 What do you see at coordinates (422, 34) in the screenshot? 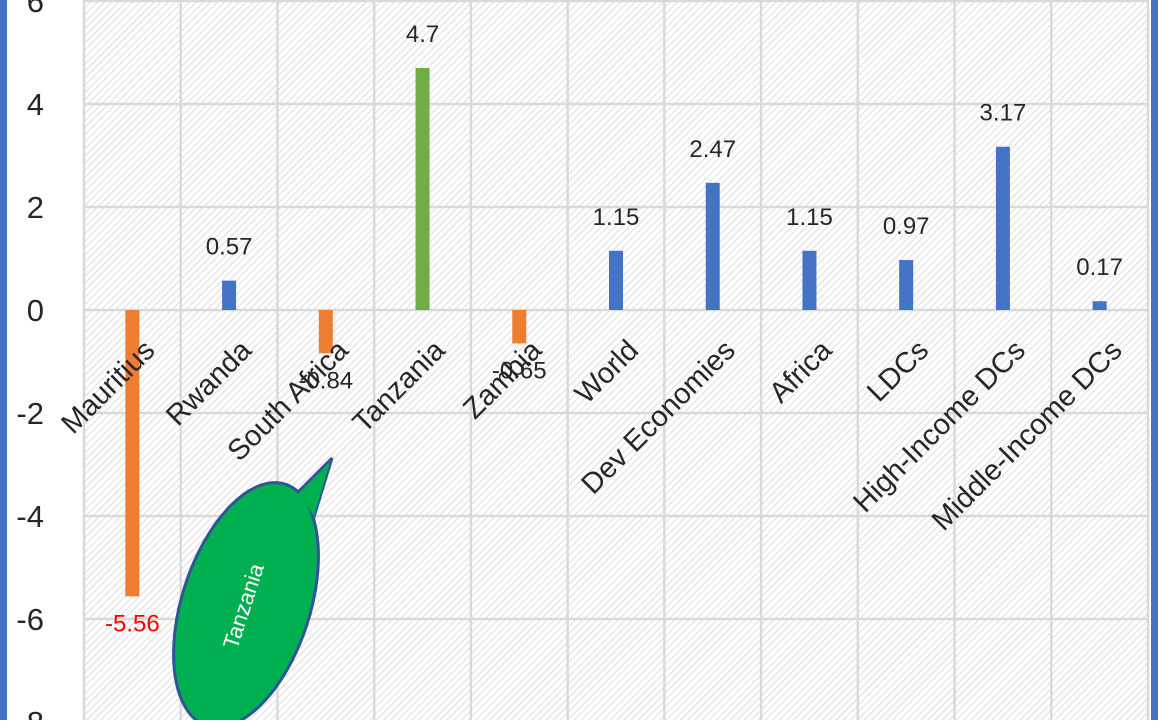
I see `data-label: 4.7` at bounding box center [422, 34].